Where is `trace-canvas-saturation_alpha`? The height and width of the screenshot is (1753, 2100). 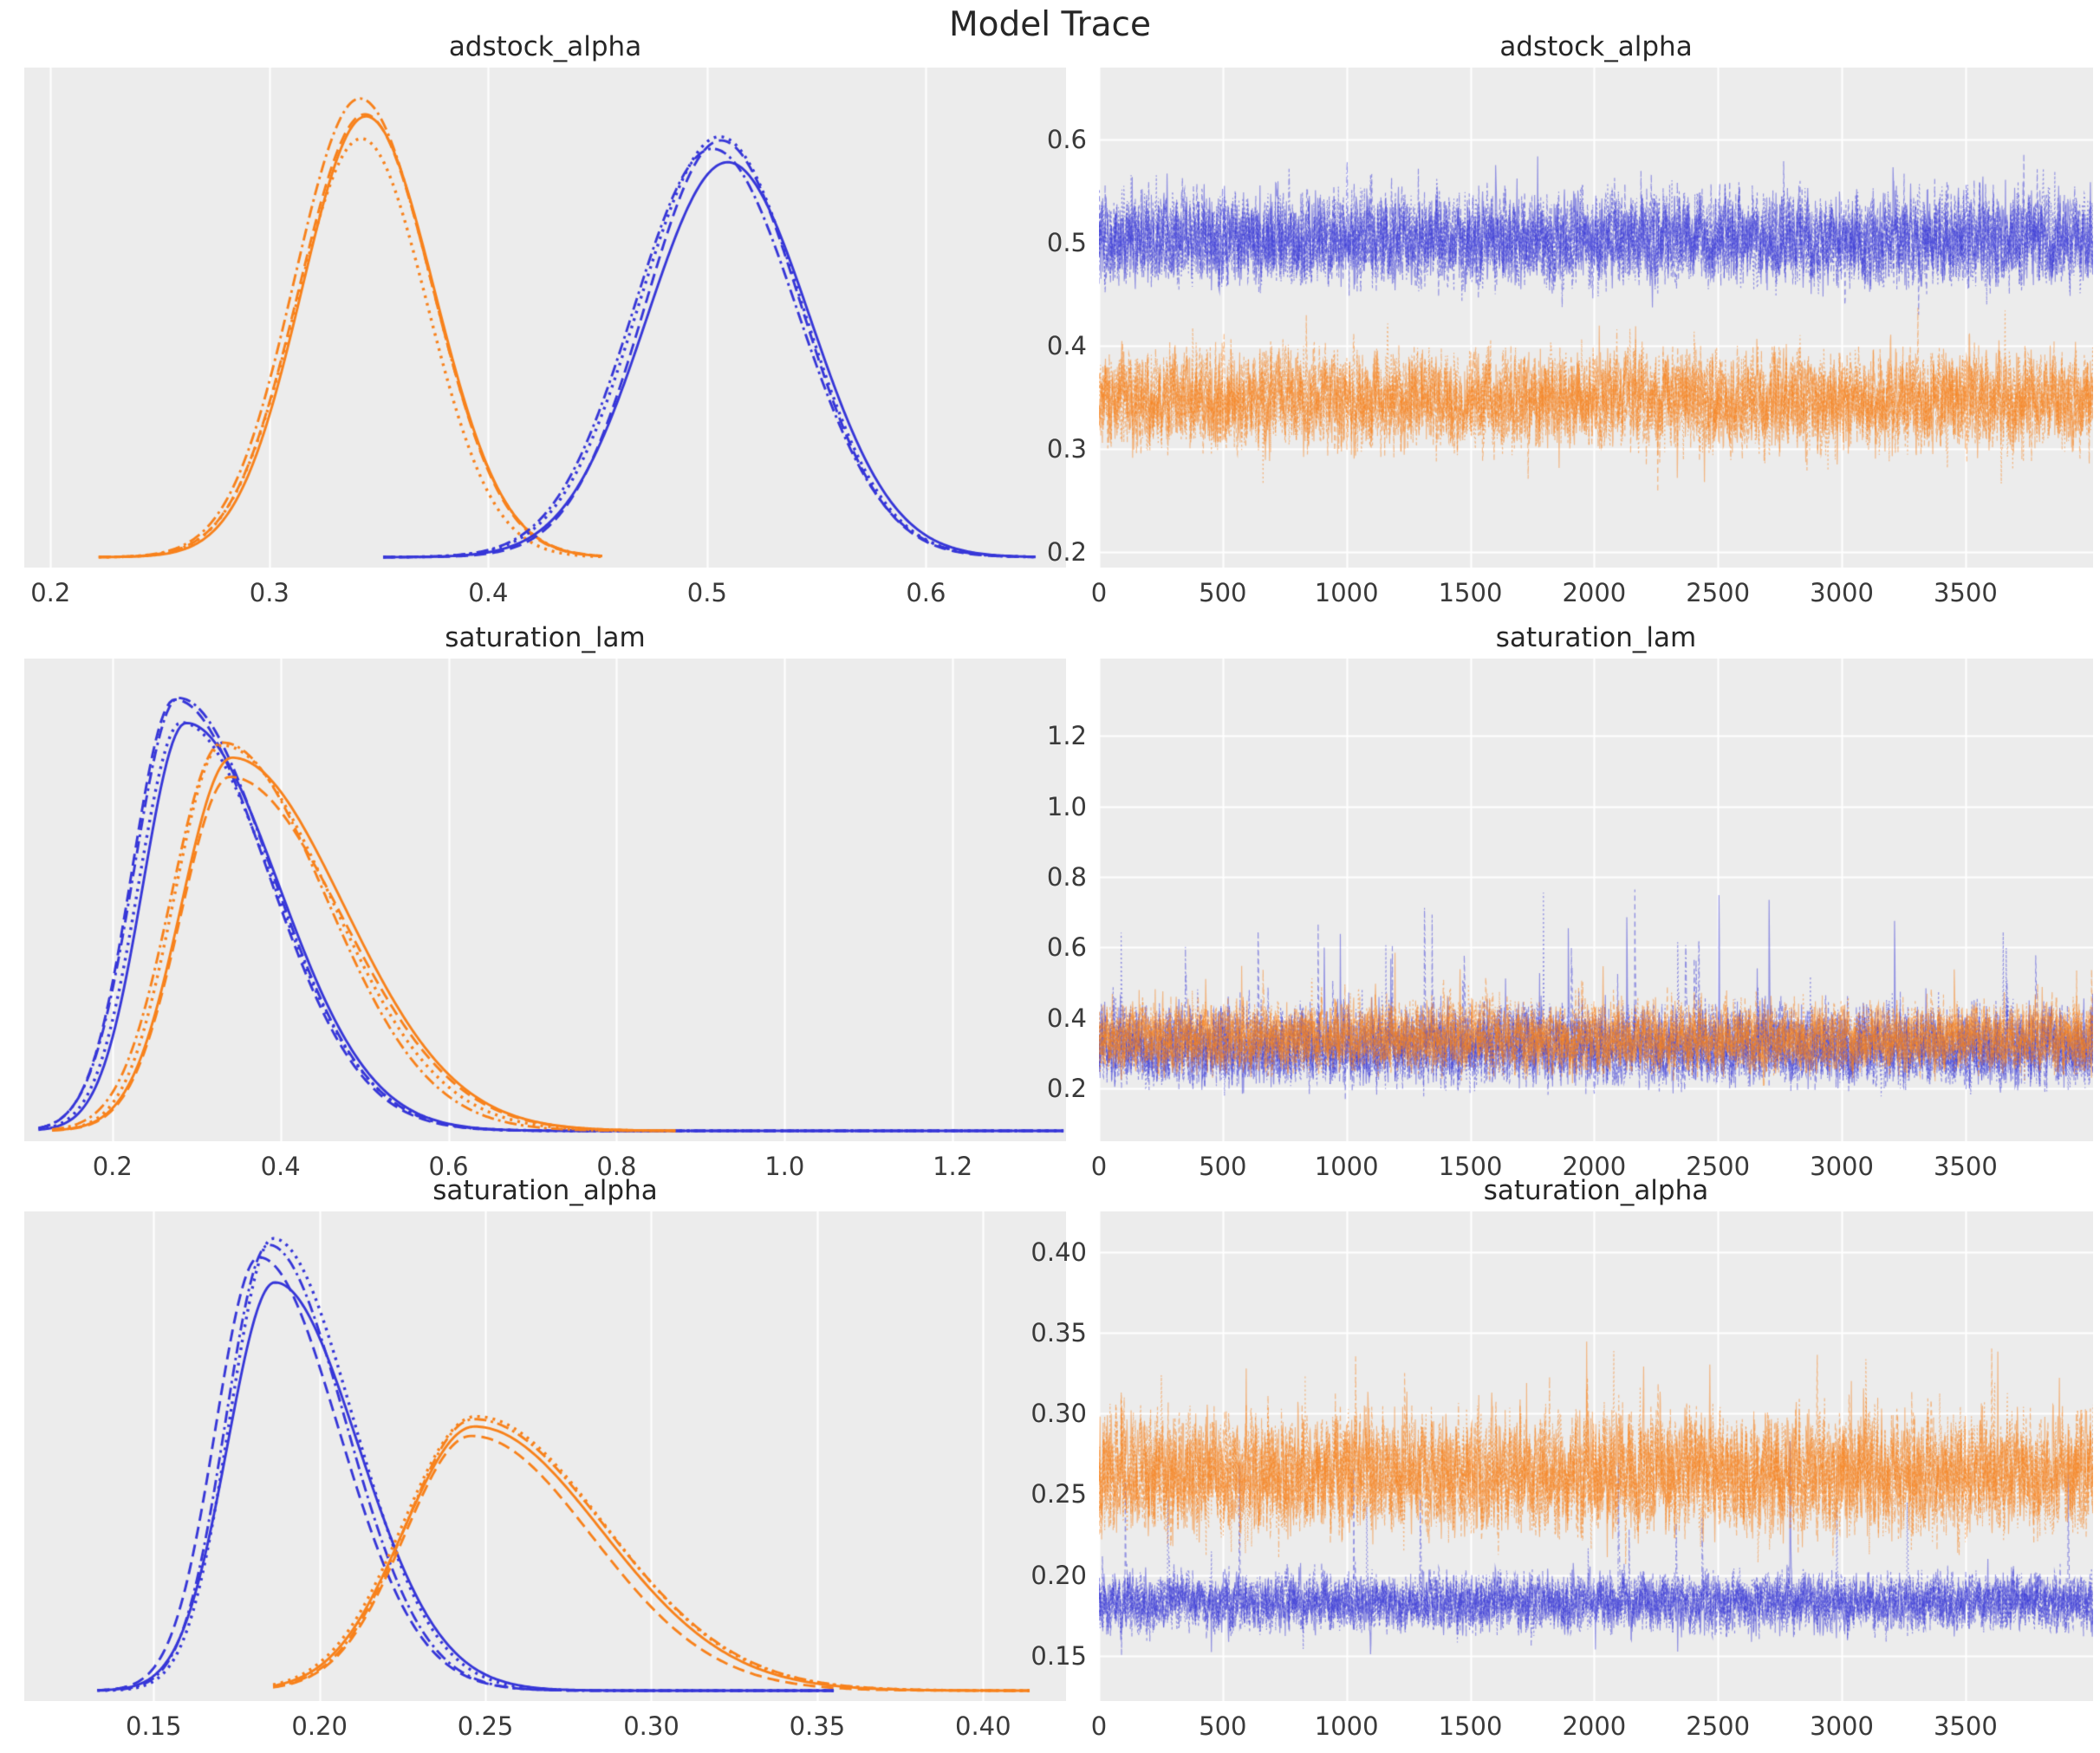 trace-canvas-saturation_alpha is located at coordinates (1596, 1456).